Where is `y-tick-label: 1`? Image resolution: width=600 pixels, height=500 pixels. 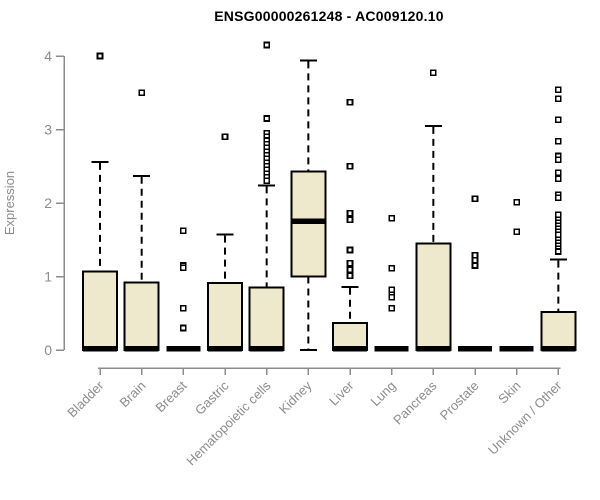 y-tick-label: 1 is located at coordinates (48, 277).